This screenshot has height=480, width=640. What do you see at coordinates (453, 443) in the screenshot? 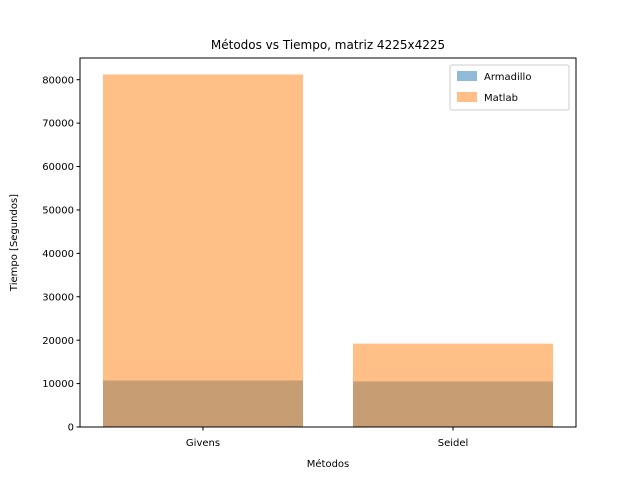
I see `x-tick-label-seidel: Seidel` at bounding box center [453, 443].